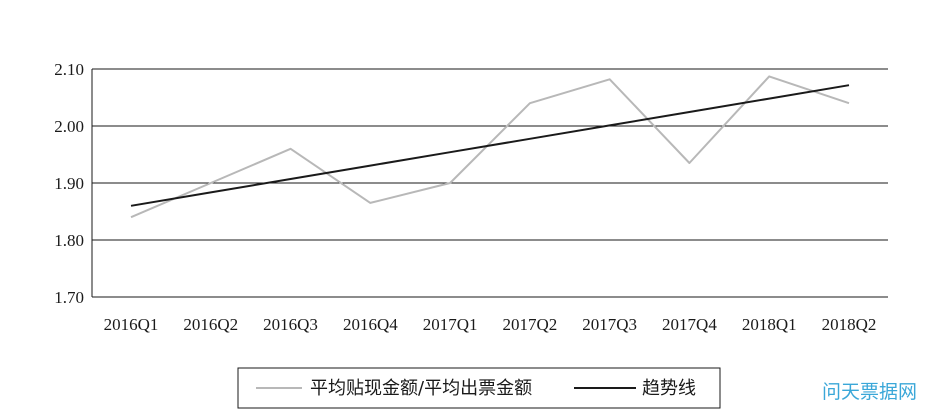 The height and width of the screenshot is (418, 931). What do you see at coordinates (131, 324) in the screenshot?
I see `x-tick-label: 2016Q1` at bounding box center [131, 324].